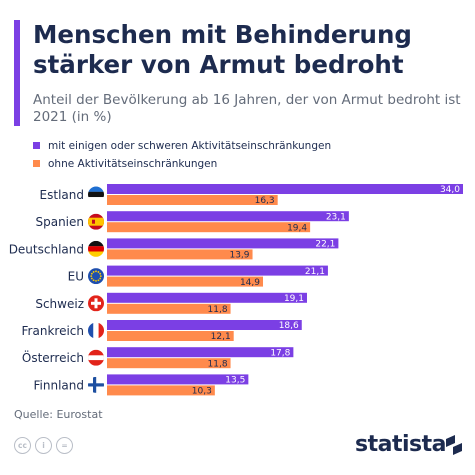  What do you see at coordinates (454, 445) in the screenshot?
I see `statista-logo-icon` at bounding box center [454, 445].